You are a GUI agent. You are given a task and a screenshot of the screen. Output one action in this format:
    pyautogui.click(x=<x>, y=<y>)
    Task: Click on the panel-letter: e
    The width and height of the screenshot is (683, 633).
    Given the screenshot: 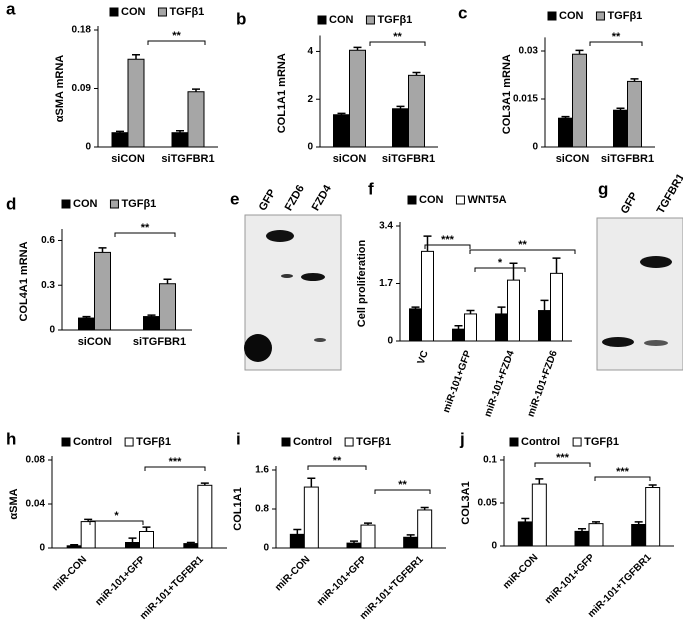 What is the action you would take?
    pyautogui.click(x=234, y=198)
    